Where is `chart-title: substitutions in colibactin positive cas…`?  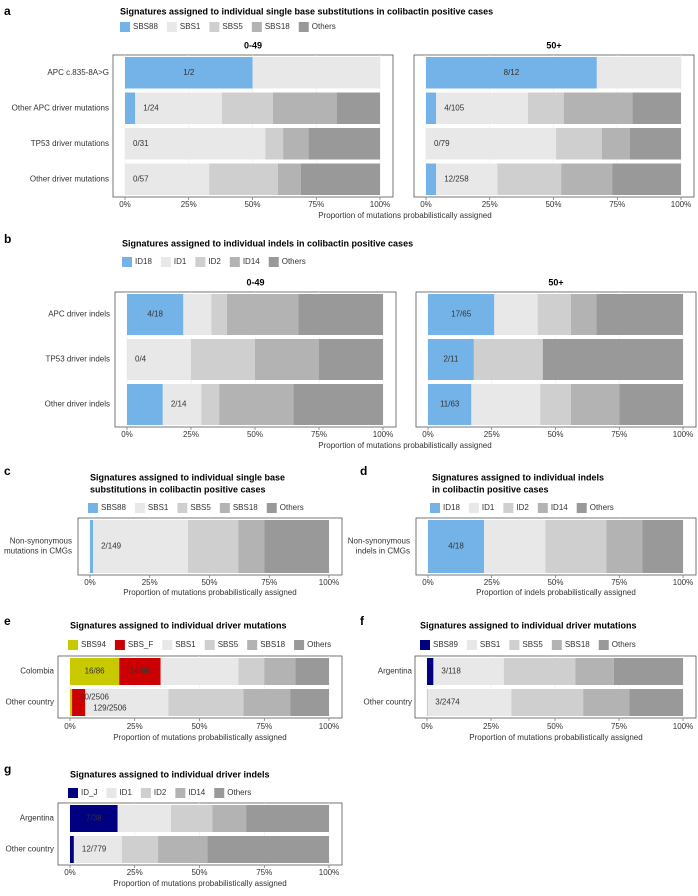
chart-title: substitutions in colibactin positive cas… is located at coordinates (178, 489).